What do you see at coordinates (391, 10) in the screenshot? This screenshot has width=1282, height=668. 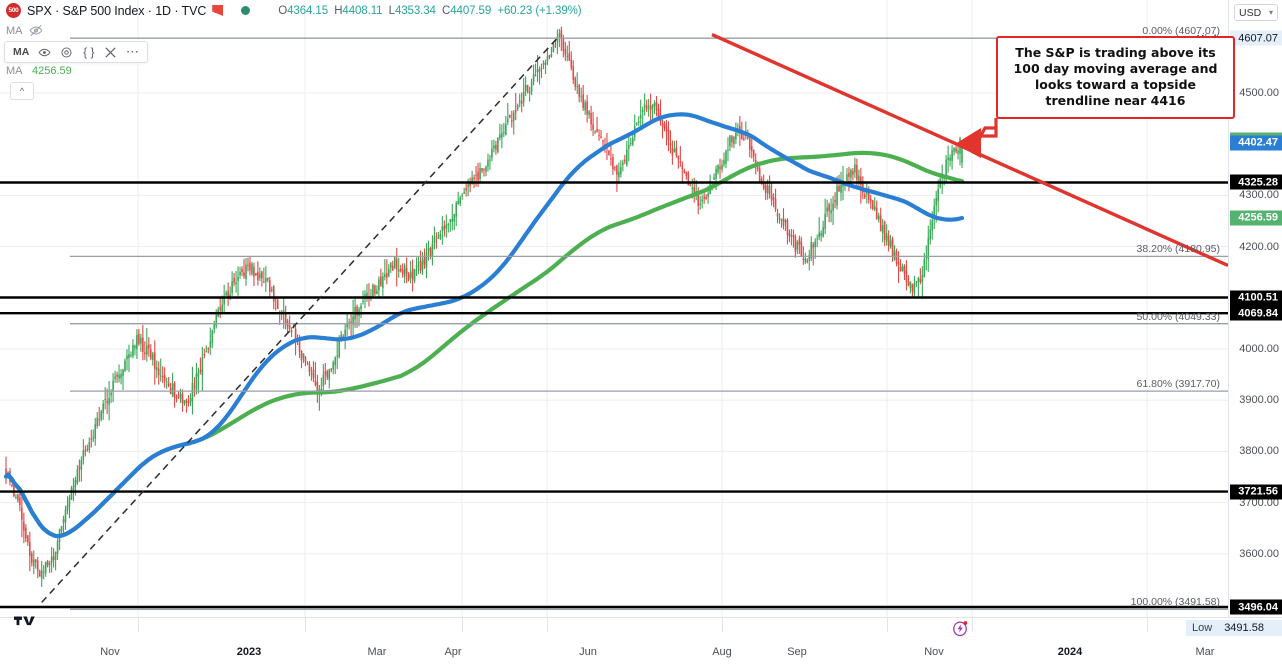 I see `low-label: L` at bounding box center [391, 10].